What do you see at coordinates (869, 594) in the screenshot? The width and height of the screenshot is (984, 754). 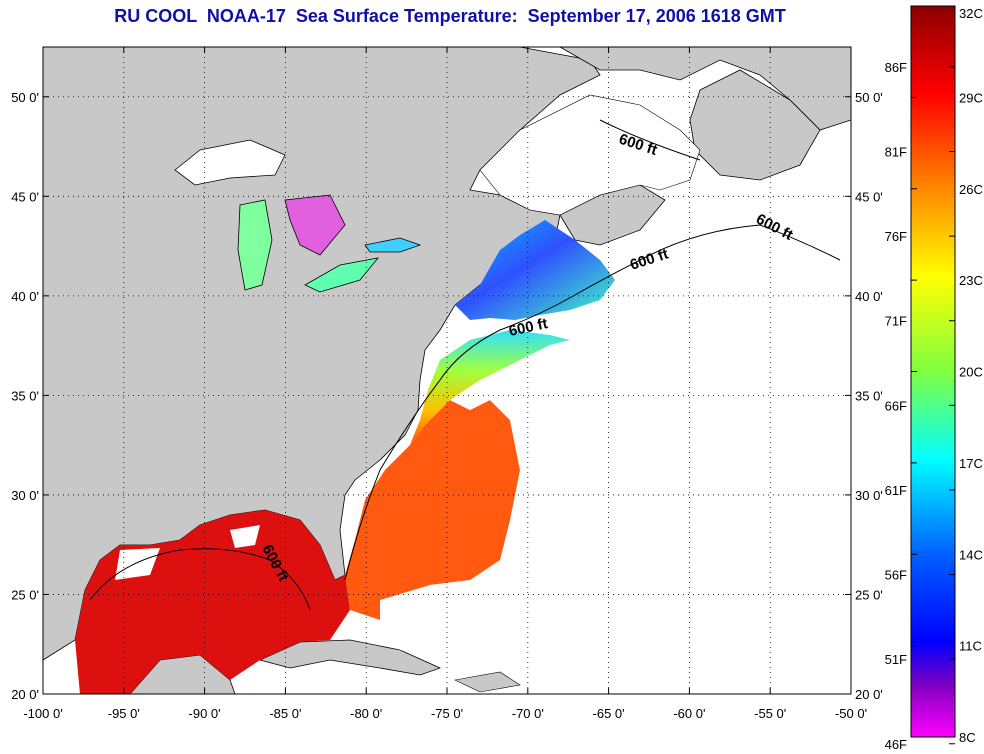 I see `lat-tick-label-right: 25 0'` at bounding box center [869, 594].